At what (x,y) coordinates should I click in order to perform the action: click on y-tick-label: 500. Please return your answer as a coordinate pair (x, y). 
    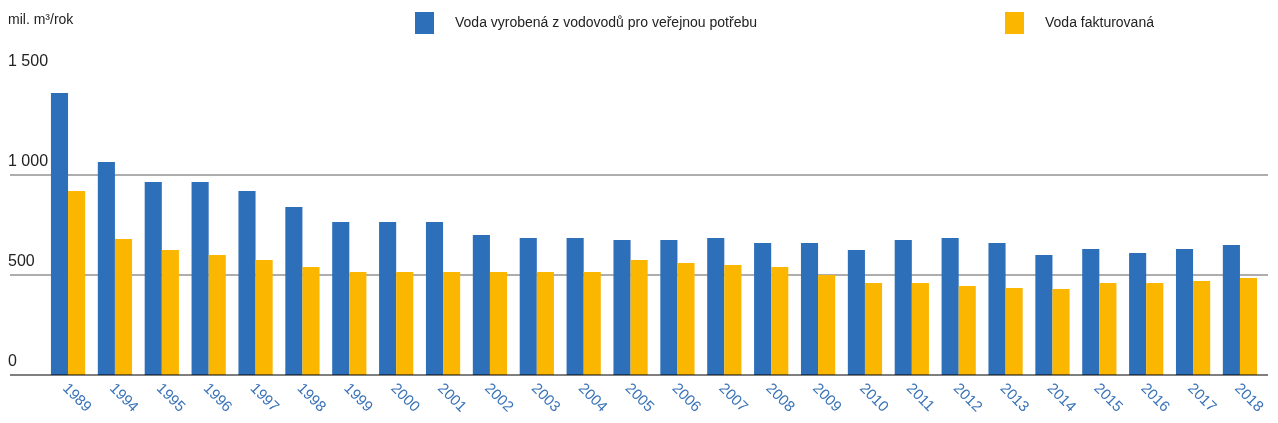
    Looking at the image, I should click on (21, 260).